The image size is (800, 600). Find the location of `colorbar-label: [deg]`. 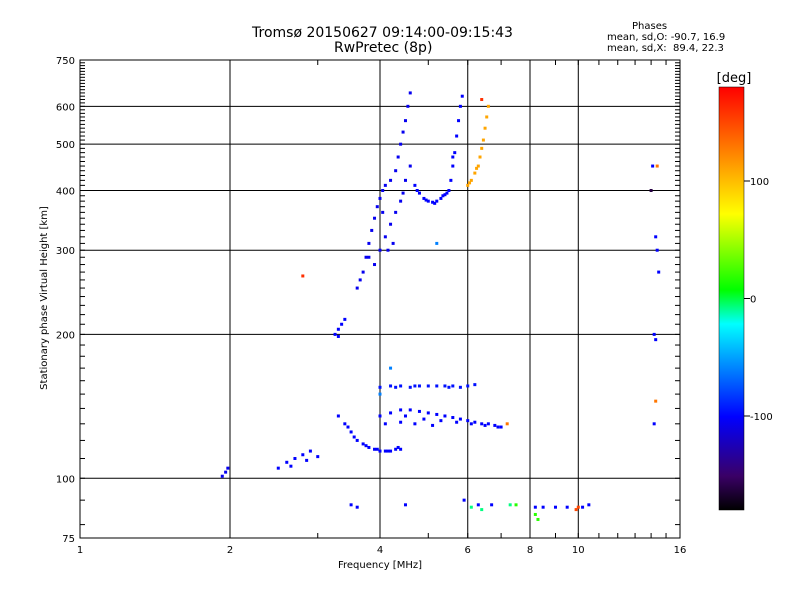

colorbar-label: [deg] is located at coordinates (734, 78).